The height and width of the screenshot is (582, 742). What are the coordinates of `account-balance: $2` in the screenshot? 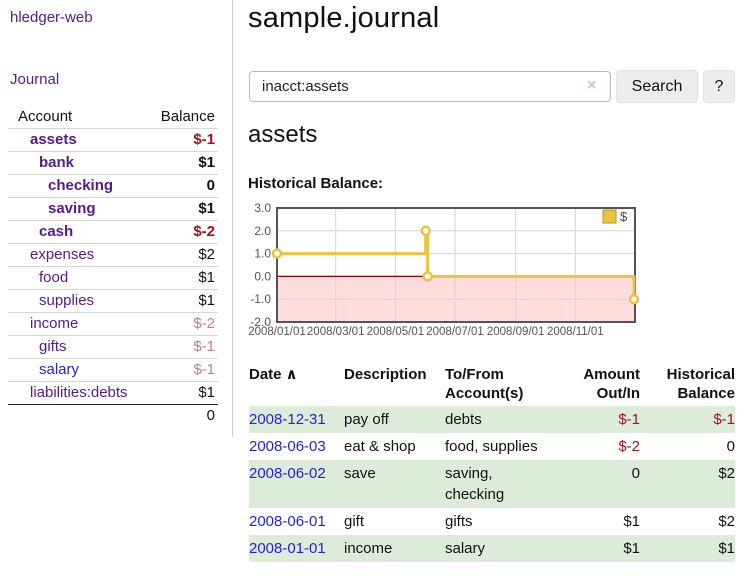 It's located at (184, 255).